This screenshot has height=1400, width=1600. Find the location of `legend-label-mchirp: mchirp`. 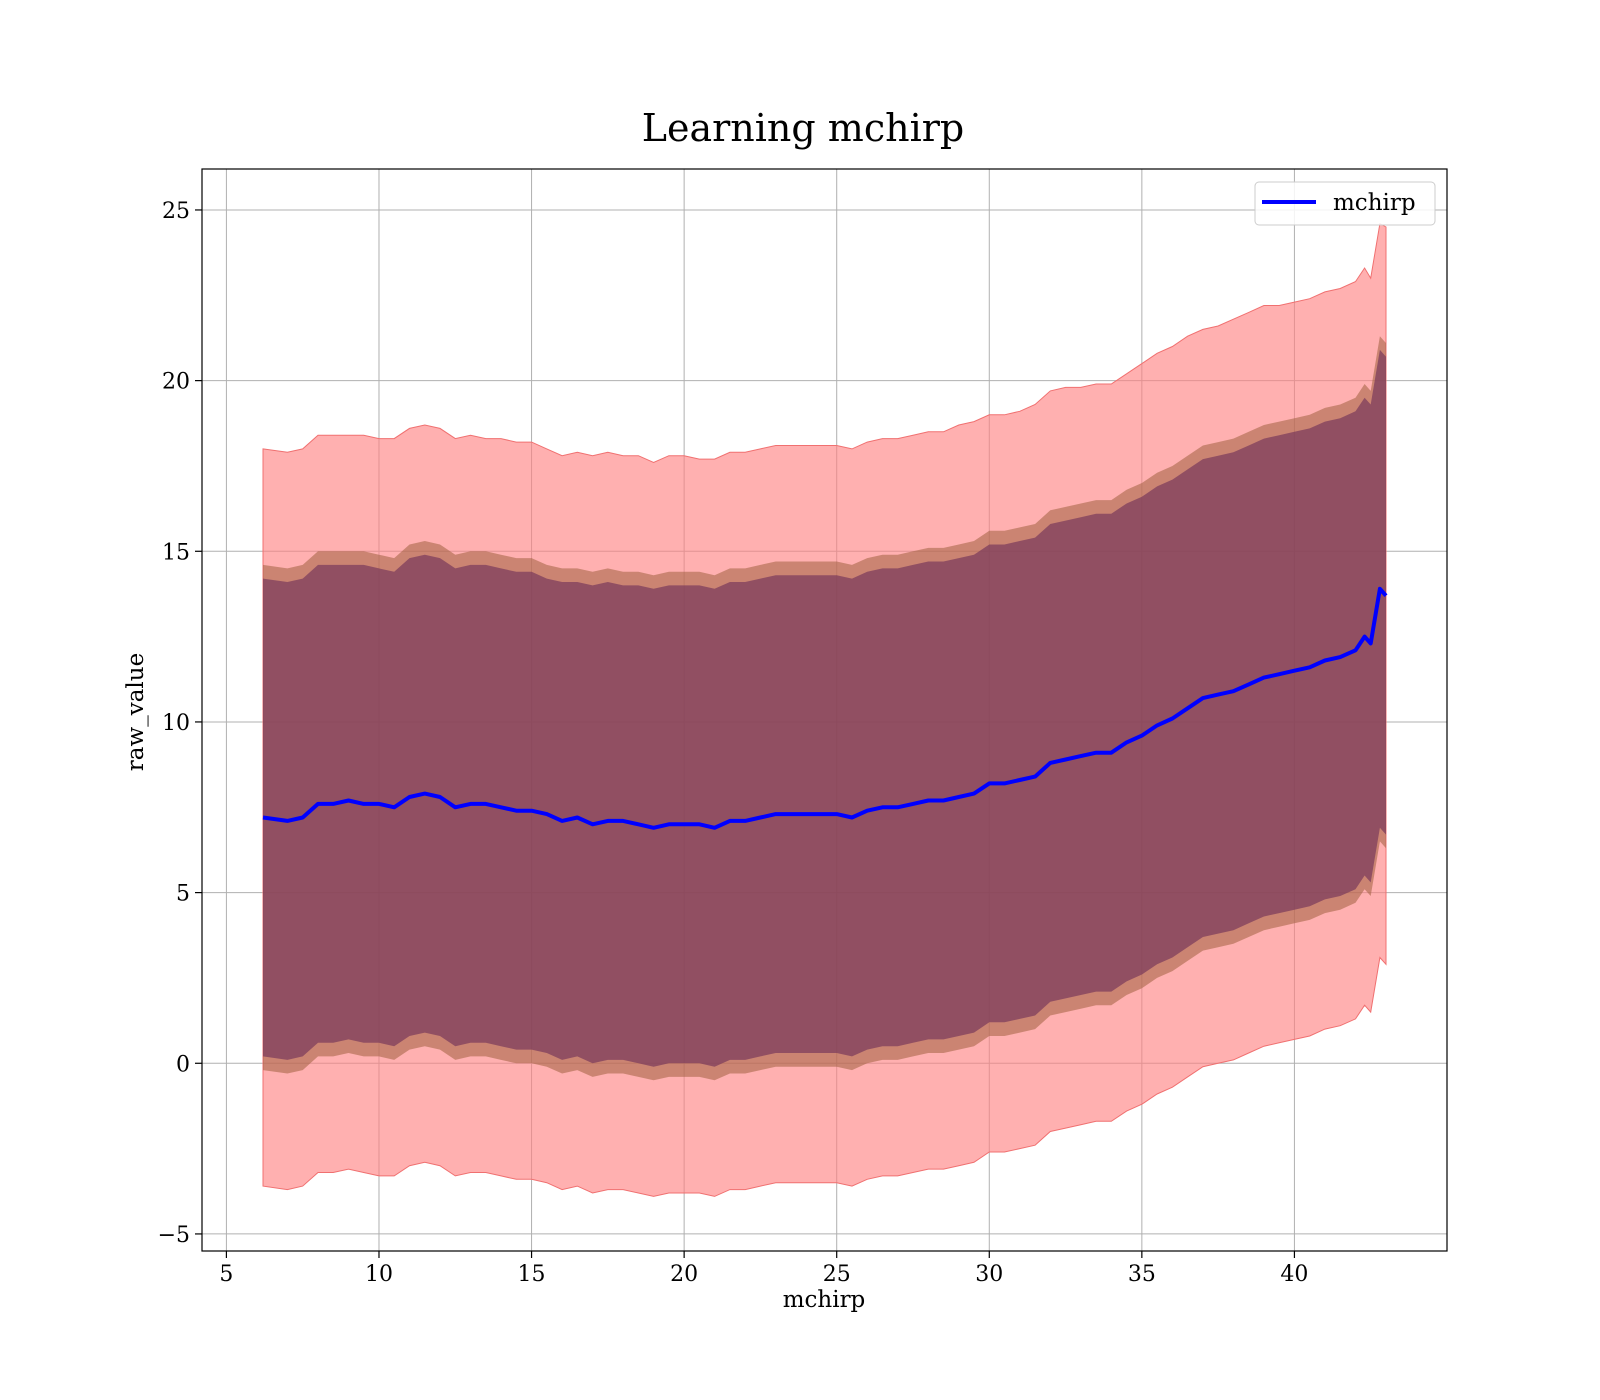

legend-label-mchirp: mchirp is located at coordinates (1374, 203).